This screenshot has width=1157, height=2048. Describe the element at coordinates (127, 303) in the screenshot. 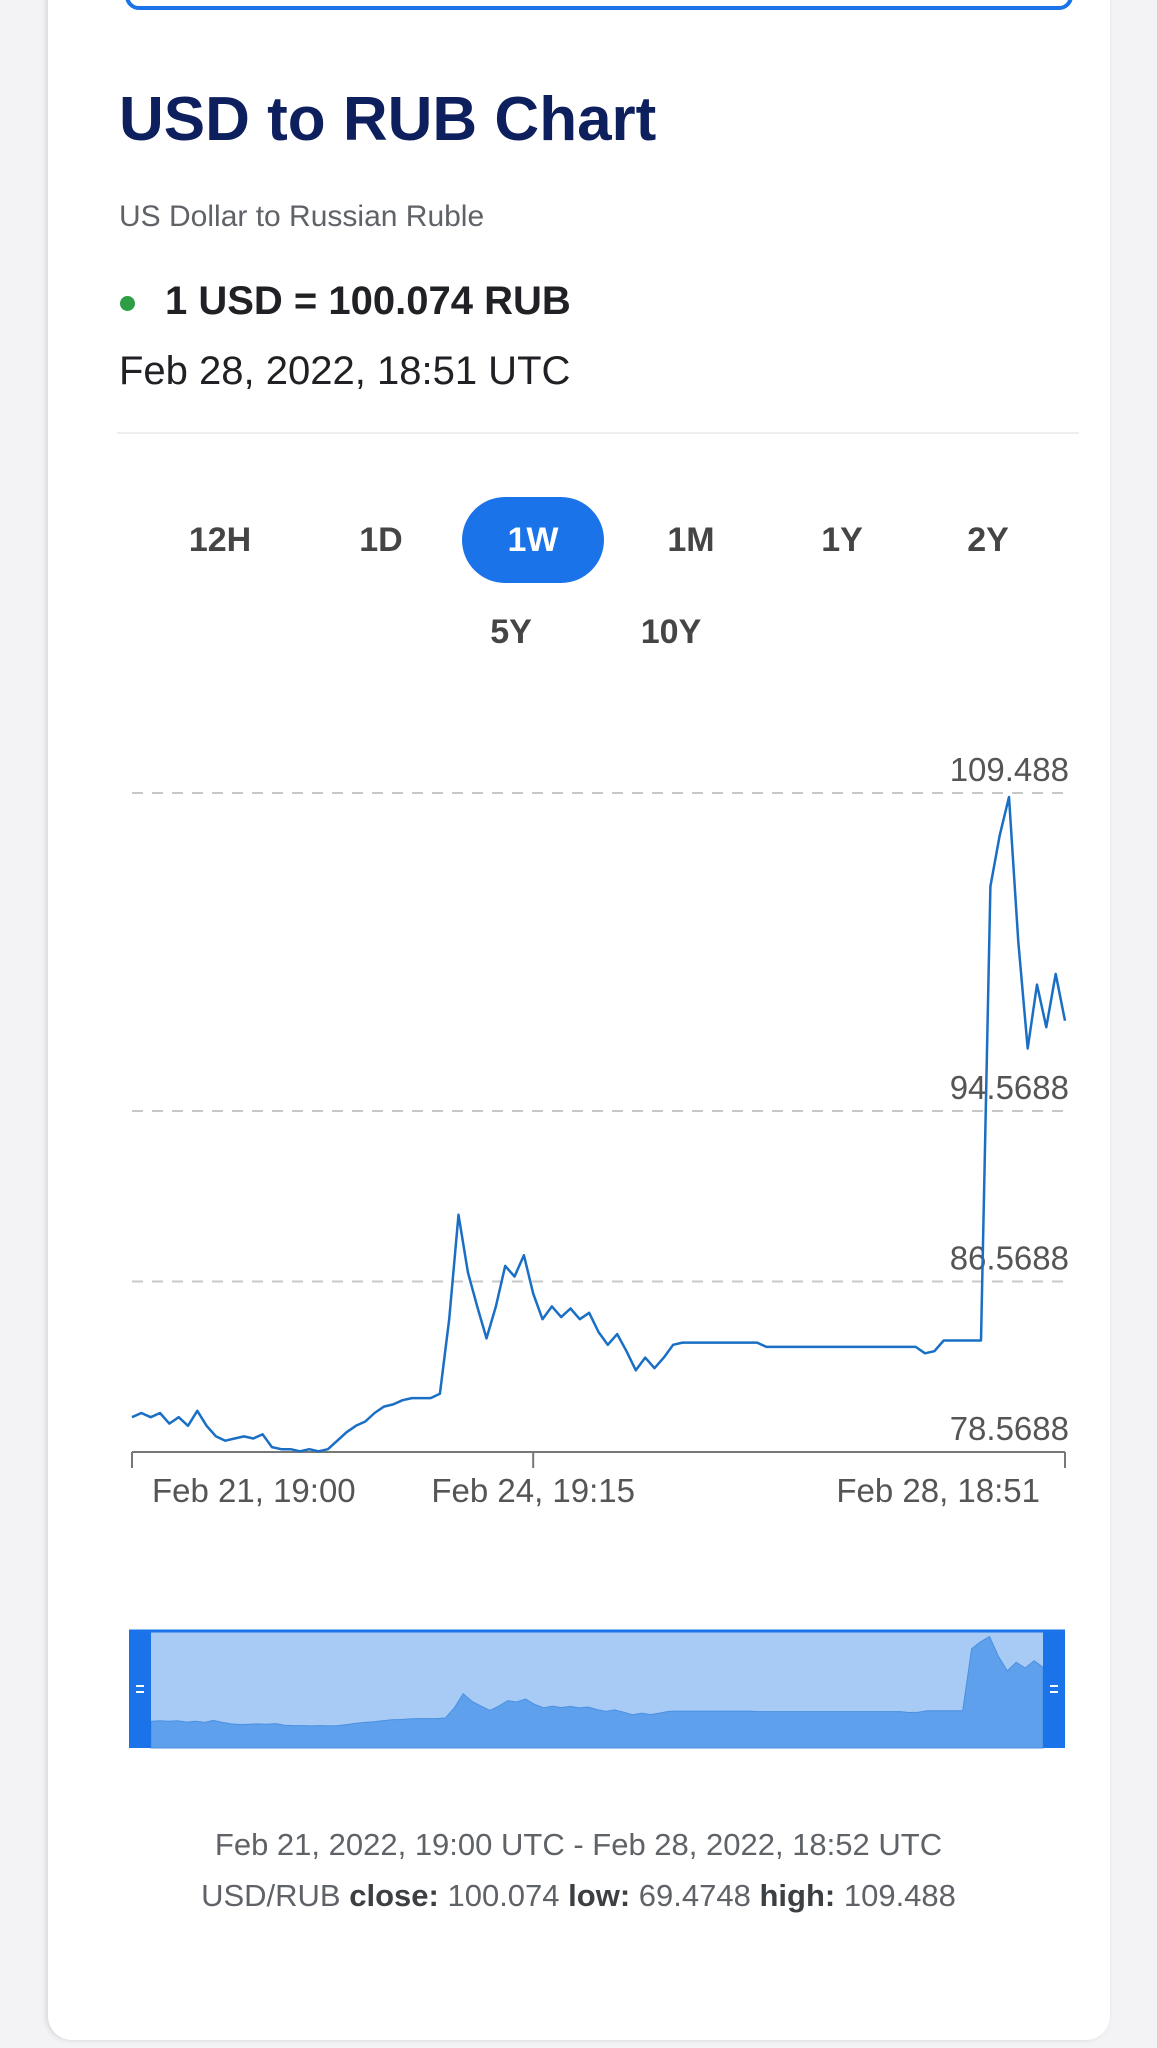

I see `status-dot` at that location.